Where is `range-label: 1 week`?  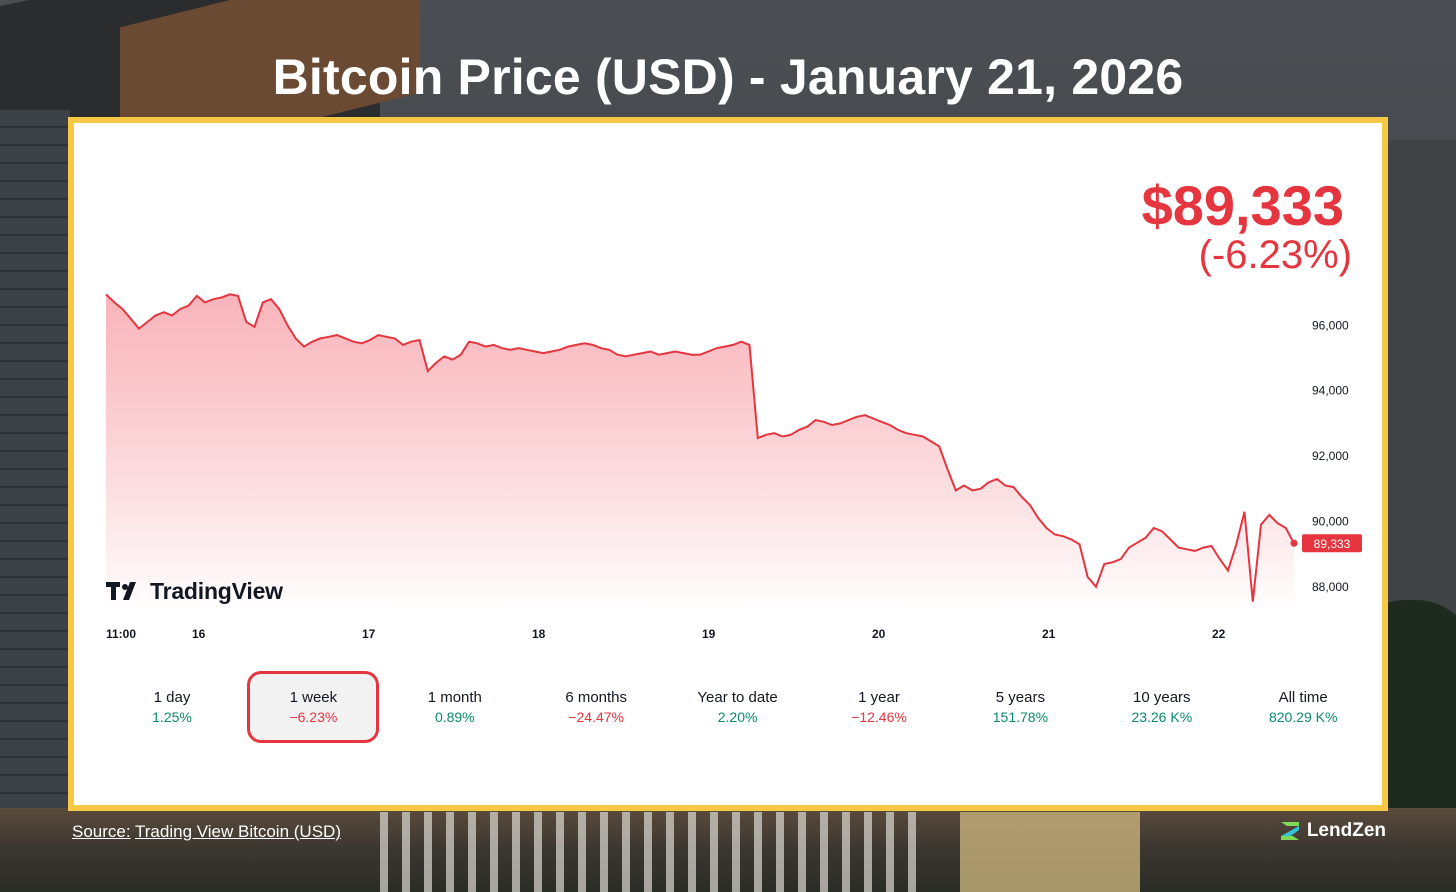
range-label: 1 week is located at coordinates (313, 697).